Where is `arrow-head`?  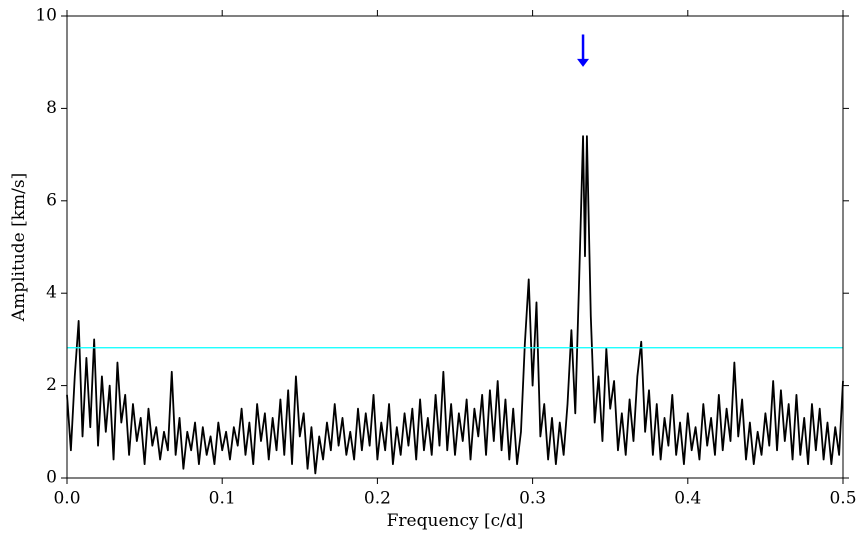 arrow-head is located at coordinates (583, 62).